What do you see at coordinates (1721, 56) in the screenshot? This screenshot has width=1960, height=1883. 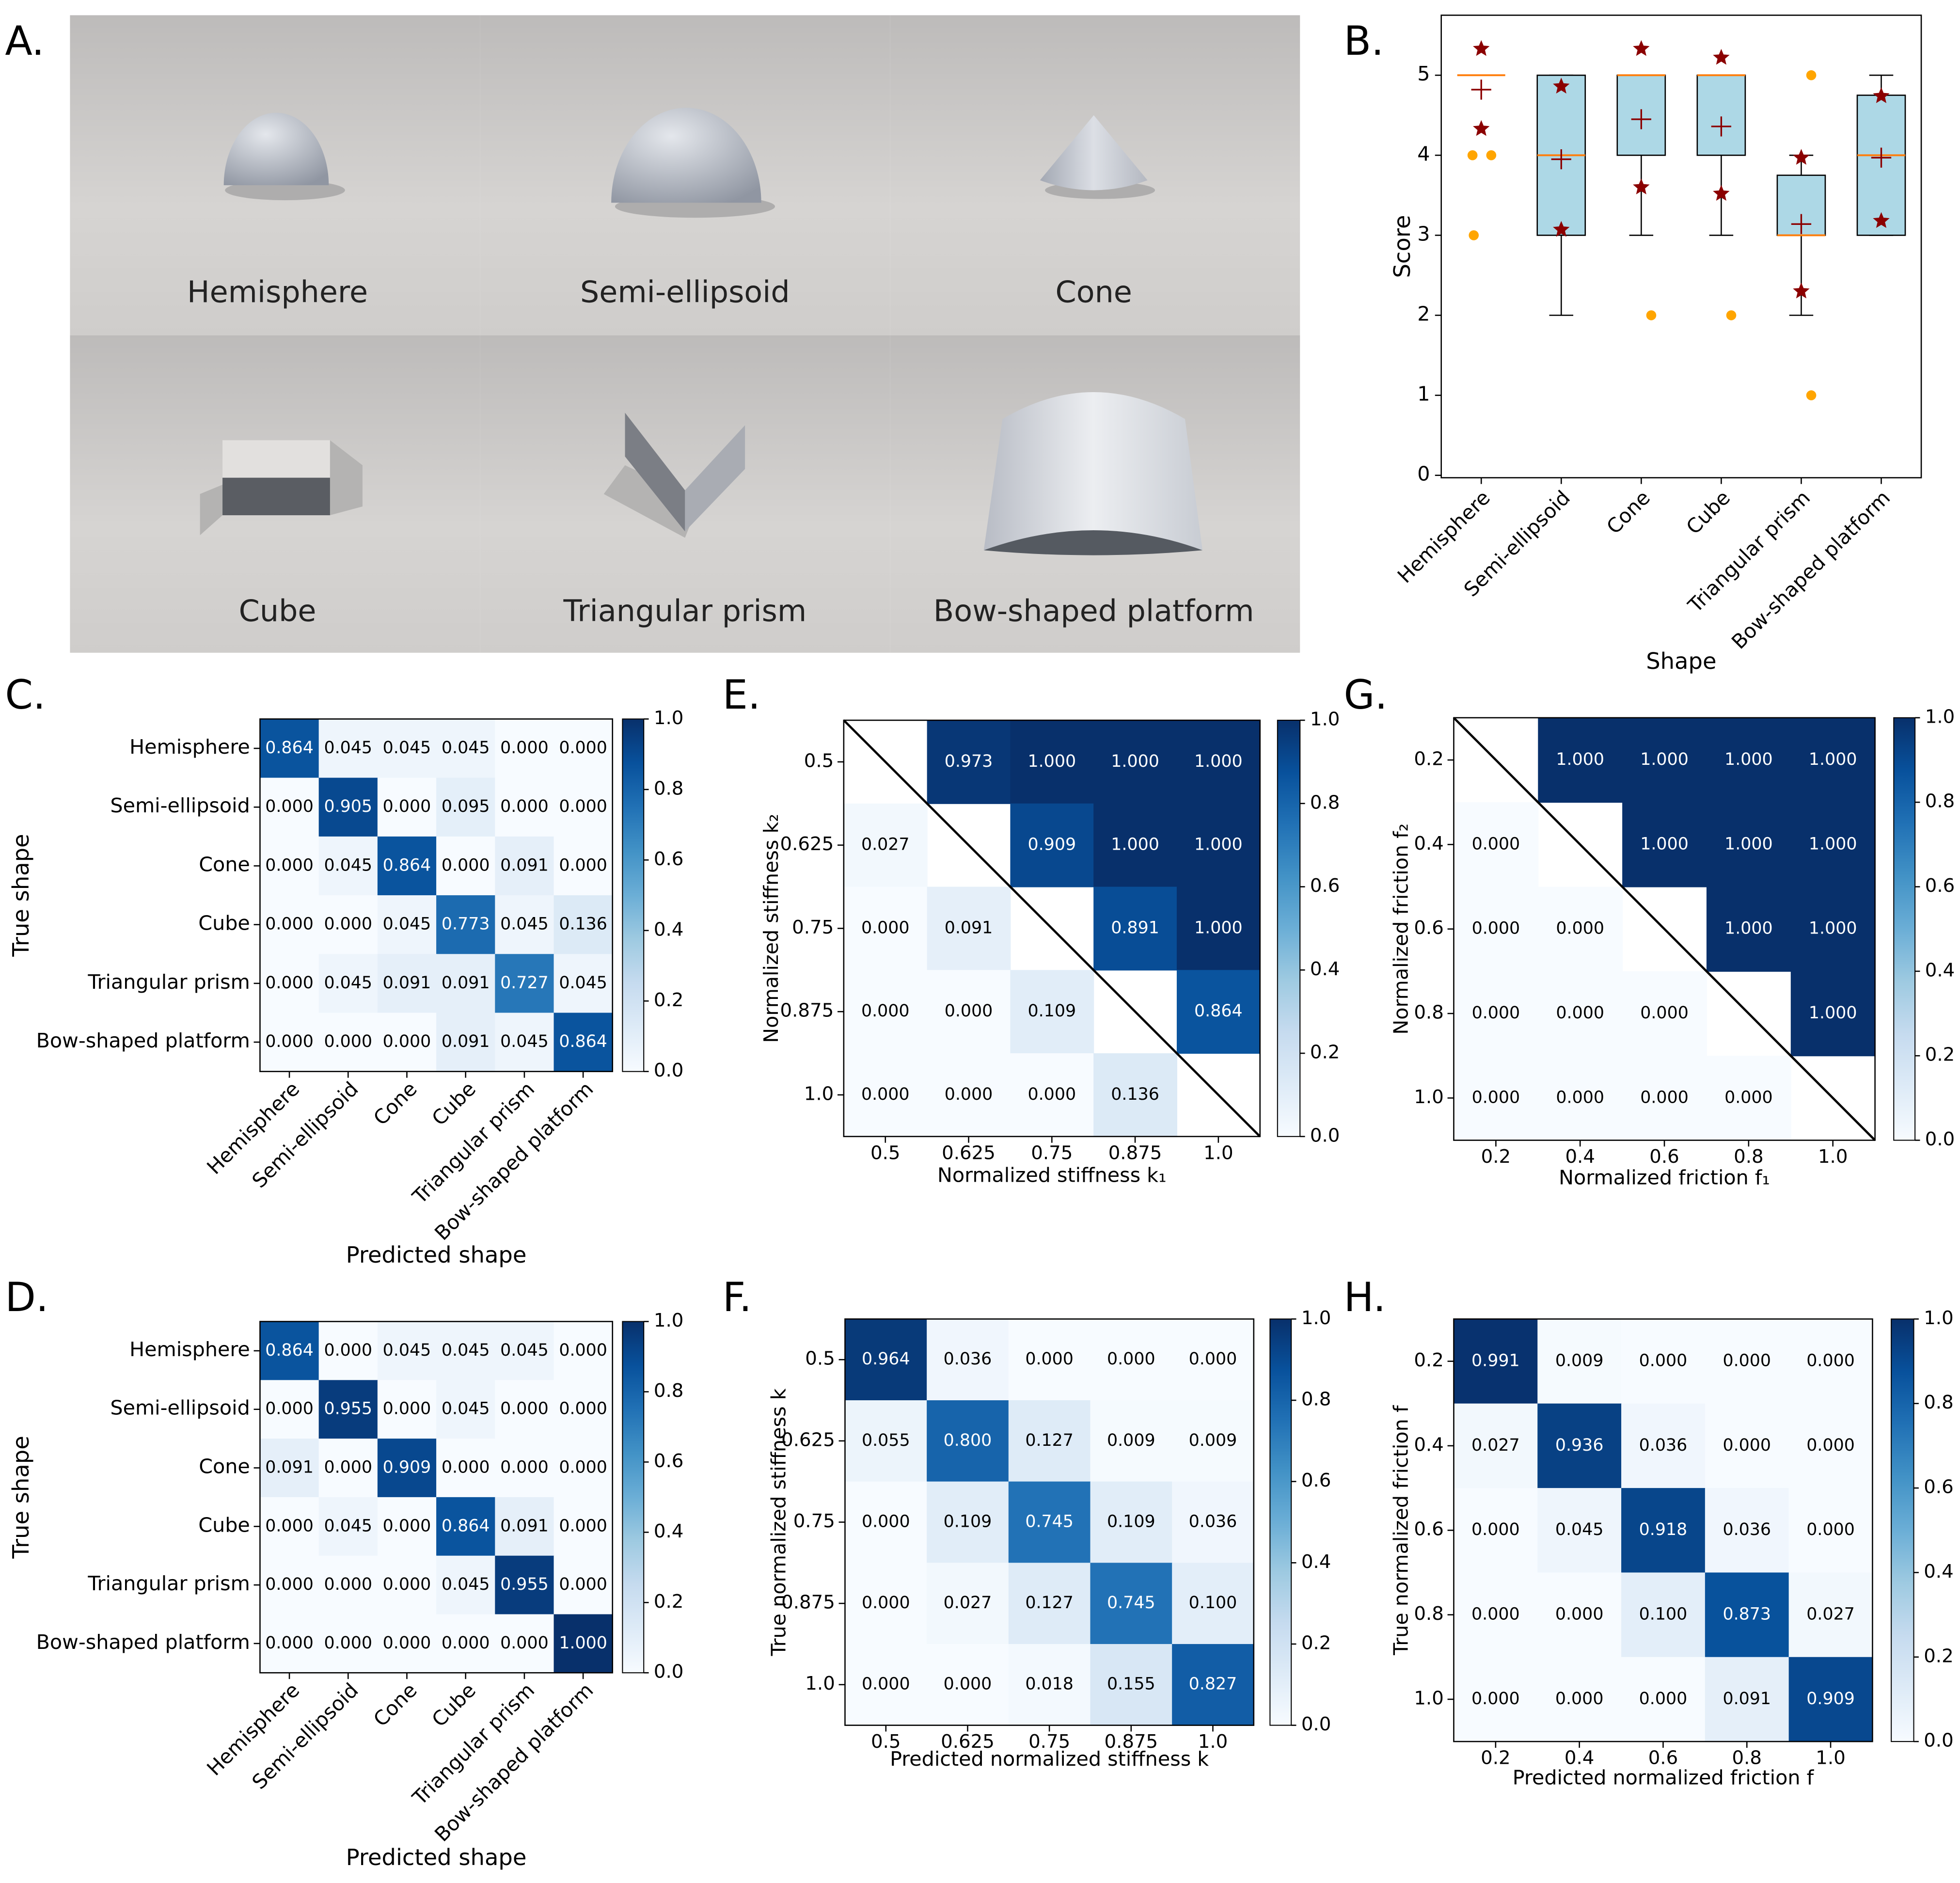 I see `star-marker` at bounding box center [1721, 56].